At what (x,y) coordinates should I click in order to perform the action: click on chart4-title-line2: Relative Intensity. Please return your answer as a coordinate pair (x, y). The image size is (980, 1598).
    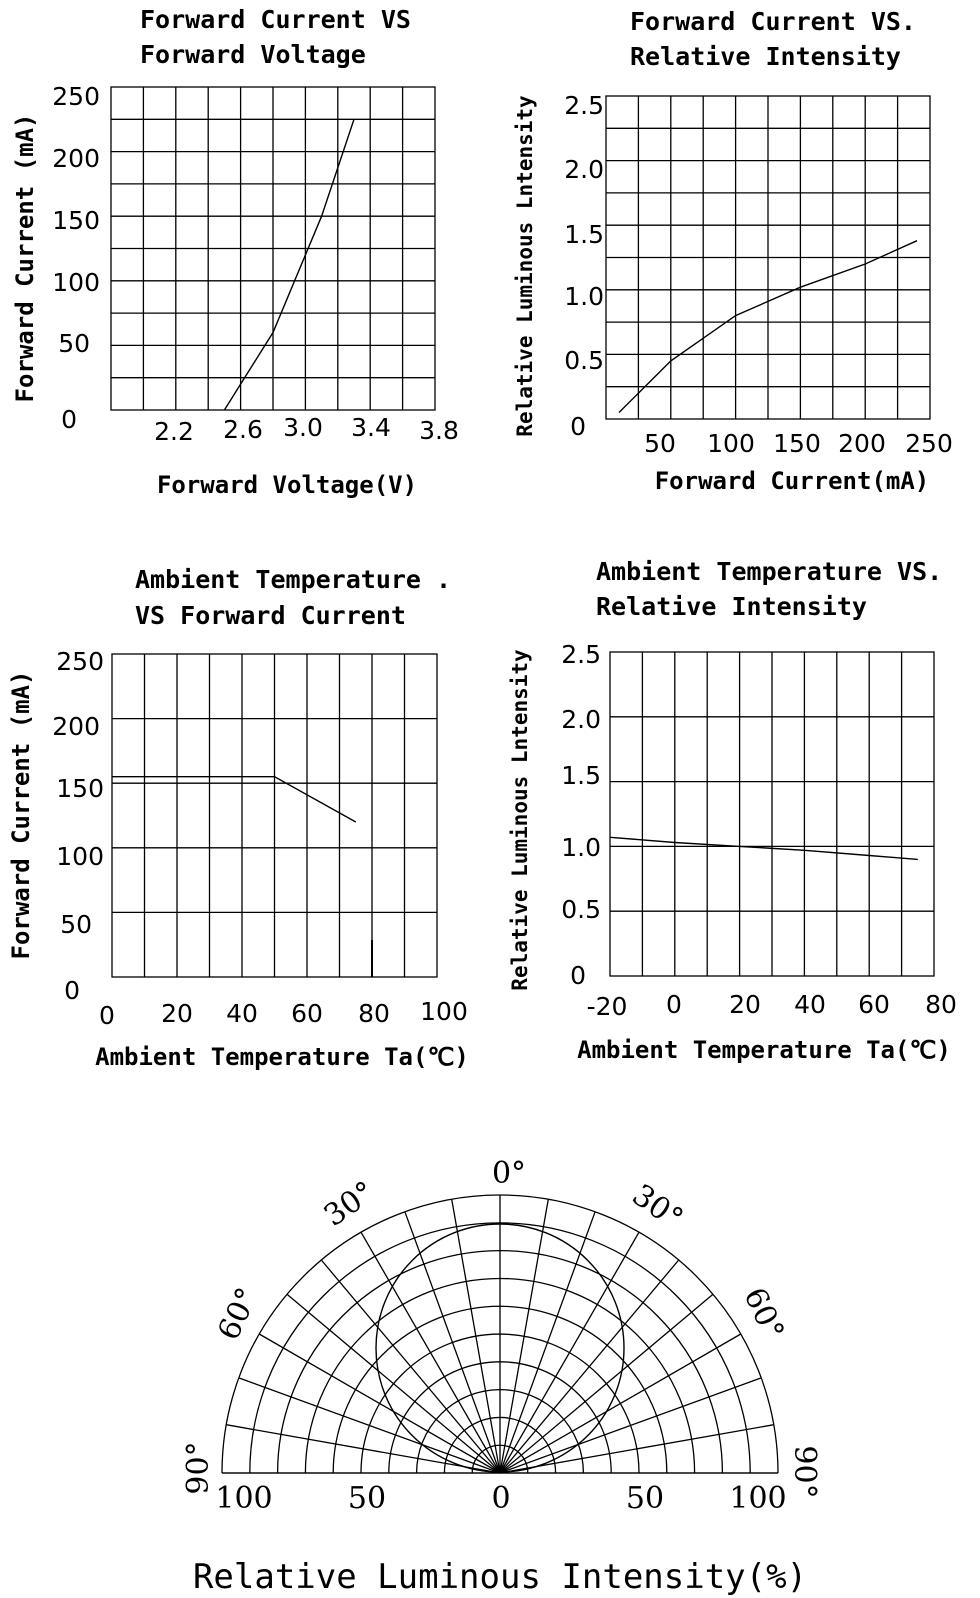
    Looking at the image, I should click on (731, 606).